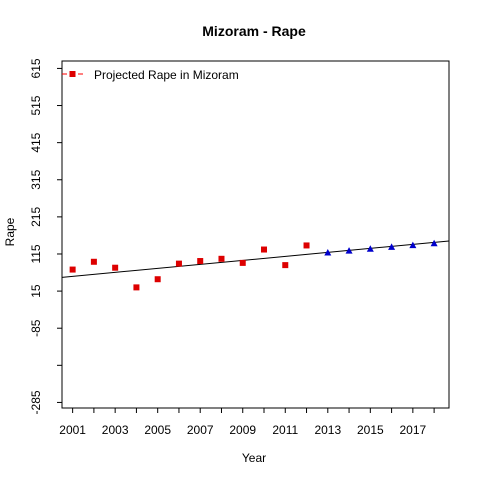  Describe the element at coordinates (200, 430) in the screenshot. I see `x-tick-label: 2007` at that location.